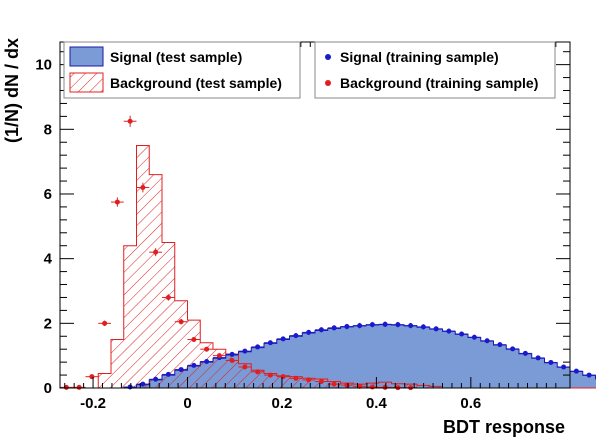 The width and height of the screenshot is (596, 442). I want to click on legend-signal-test-swatch, so click(86, 56).